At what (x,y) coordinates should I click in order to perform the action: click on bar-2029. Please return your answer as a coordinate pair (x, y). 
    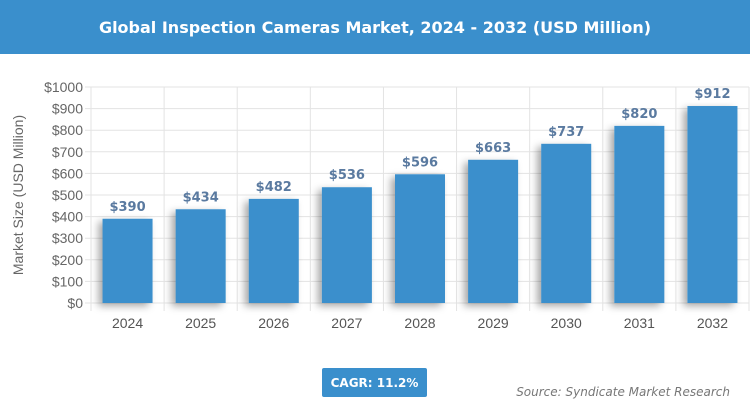
    Looking at the image, I should click on (493, 231).